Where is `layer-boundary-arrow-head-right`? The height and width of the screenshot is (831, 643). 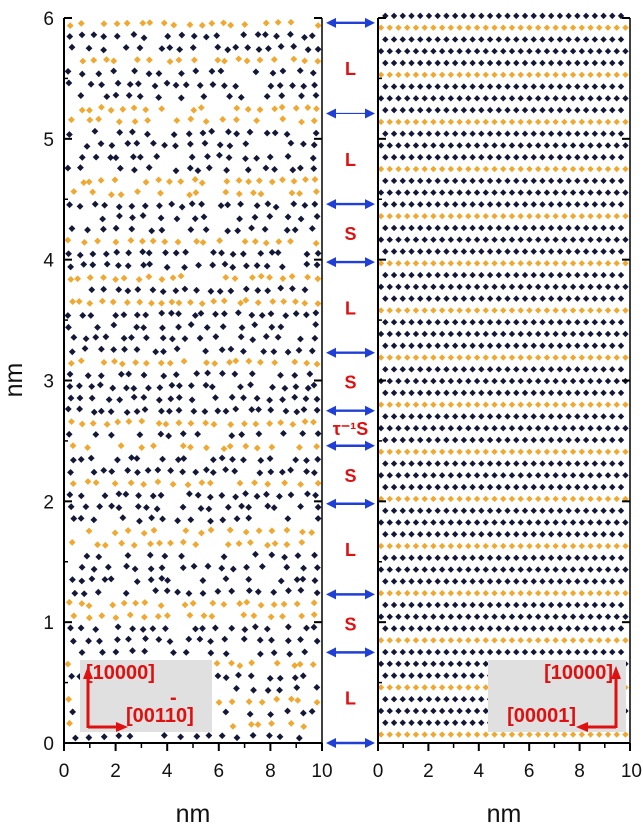 layer-boundary-arrow-head-right is located at coordinates (370, 743).